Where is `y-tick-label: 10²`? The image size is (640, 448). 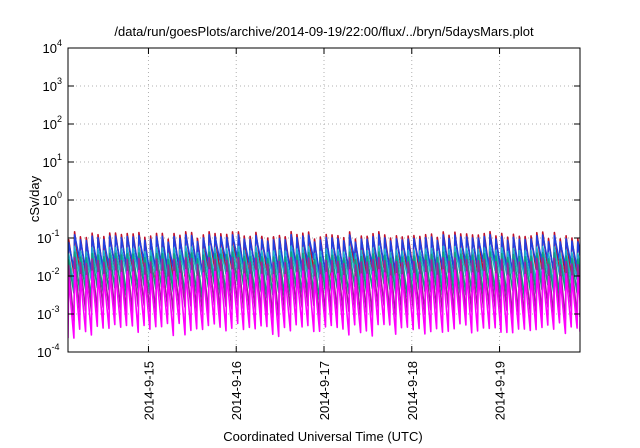
y-tick-label: 10² is located at coordinates (52, 123).